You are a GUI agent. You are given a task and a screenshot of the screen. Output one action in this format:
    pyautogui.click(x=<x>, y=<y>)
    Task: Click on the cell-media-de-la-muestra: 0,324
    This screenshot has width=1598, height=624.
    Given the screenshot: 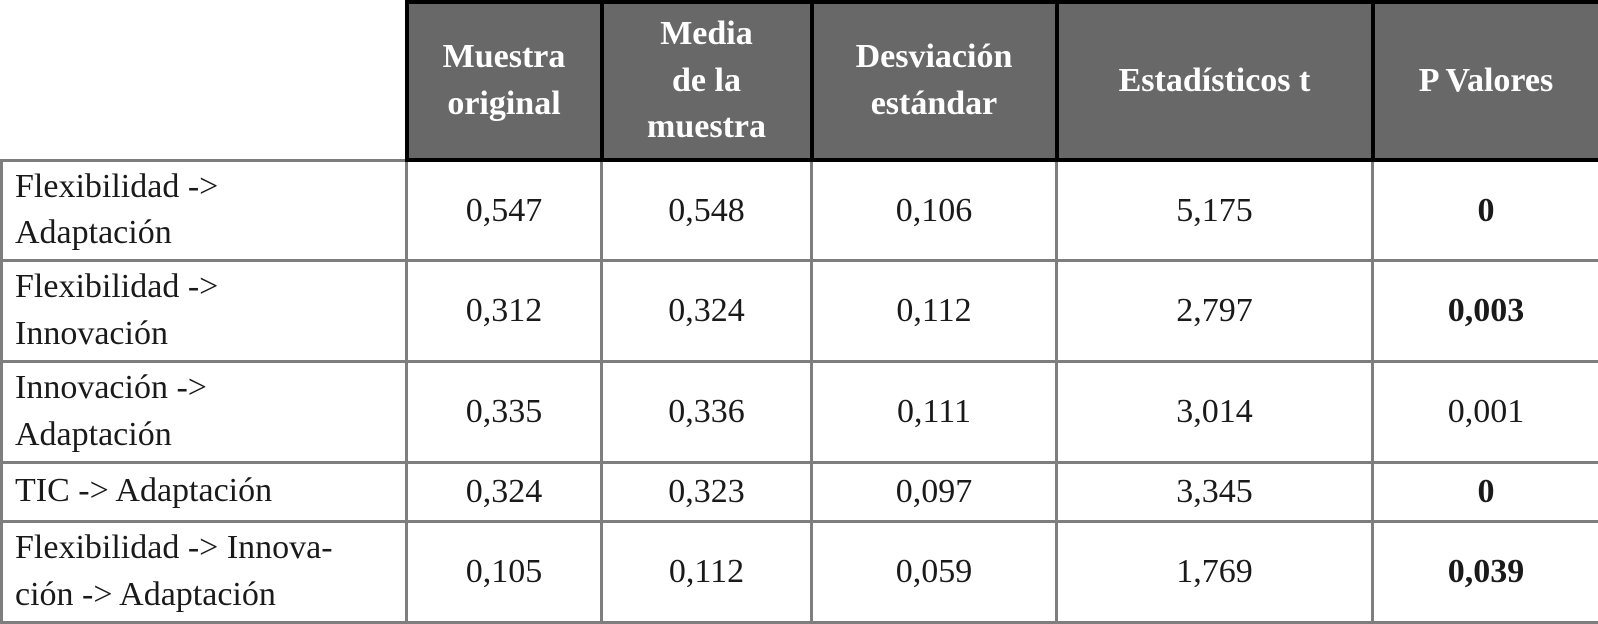 What is the action you would take?
    pyautogui.click(x=707, y=311)
    